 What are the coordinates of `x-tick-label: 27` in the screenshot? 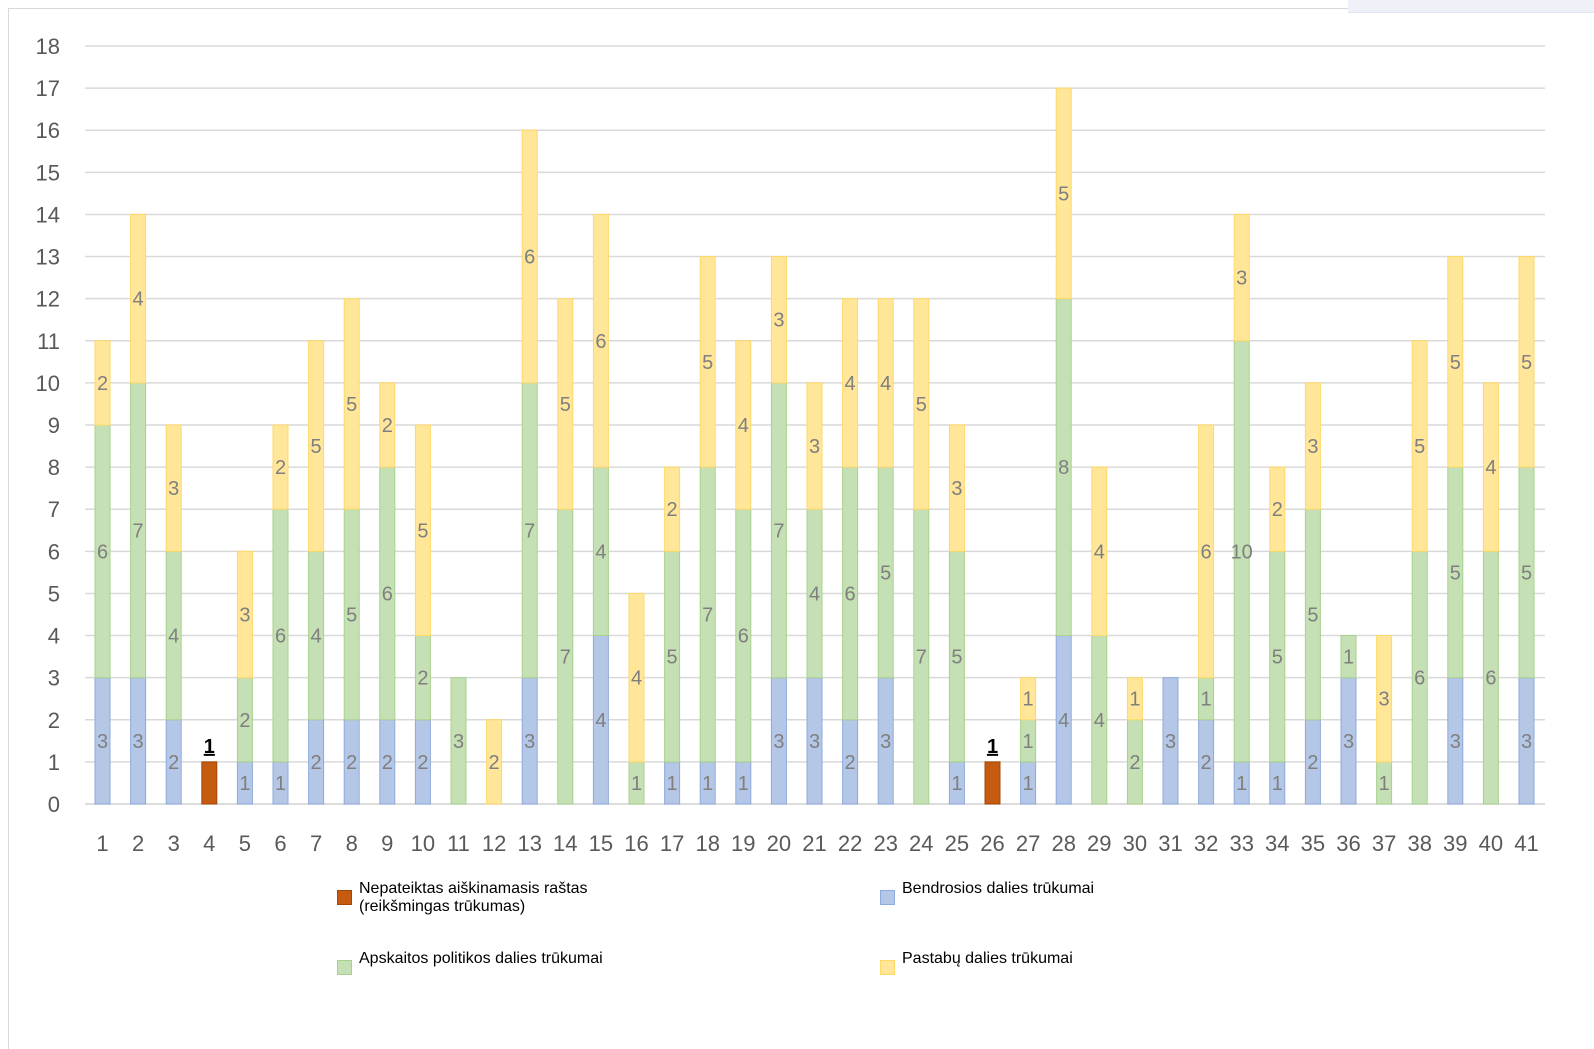 It's located at (1028, 843).